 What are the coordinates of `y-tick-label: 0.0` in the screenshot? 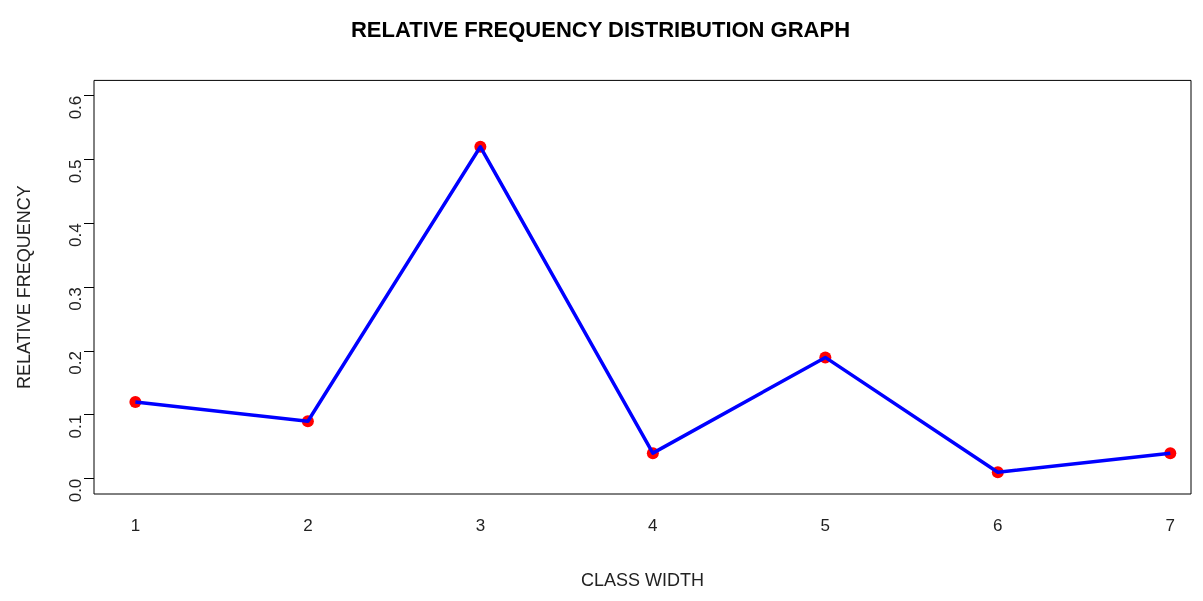 It's located at (75, 490).